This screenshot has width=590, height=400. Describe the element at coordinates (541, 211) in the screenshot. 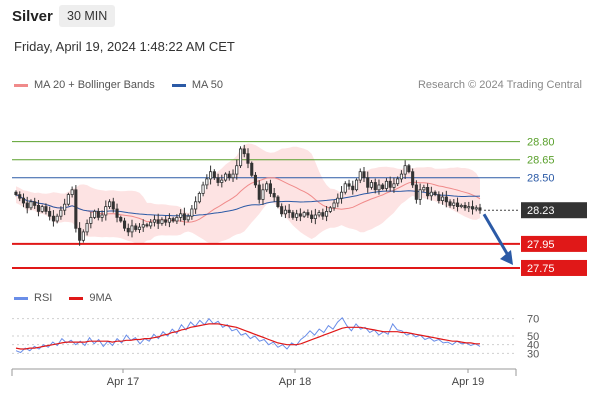

I see `level-label-28-23: 28.23` at that location.